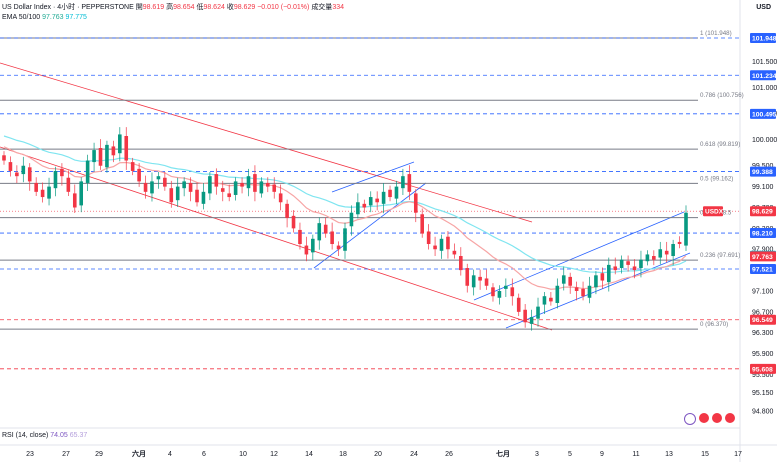 This screenshot has width=777, height=462. What do you see at coordinates (764, 76) in the screenshot?
I see `price-tag-text: 101.234` at bounding box center [764, 76].